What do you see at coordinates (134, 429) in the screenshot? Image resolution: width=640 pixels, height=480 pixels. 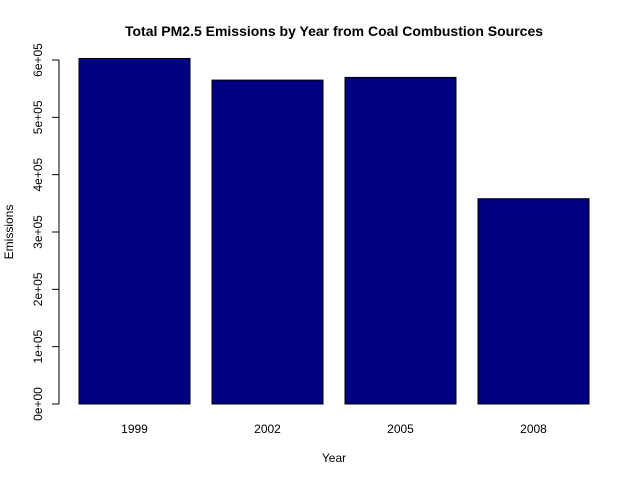 I see `x-tick-label-1999: 1999` at bounding box center [134, 429].